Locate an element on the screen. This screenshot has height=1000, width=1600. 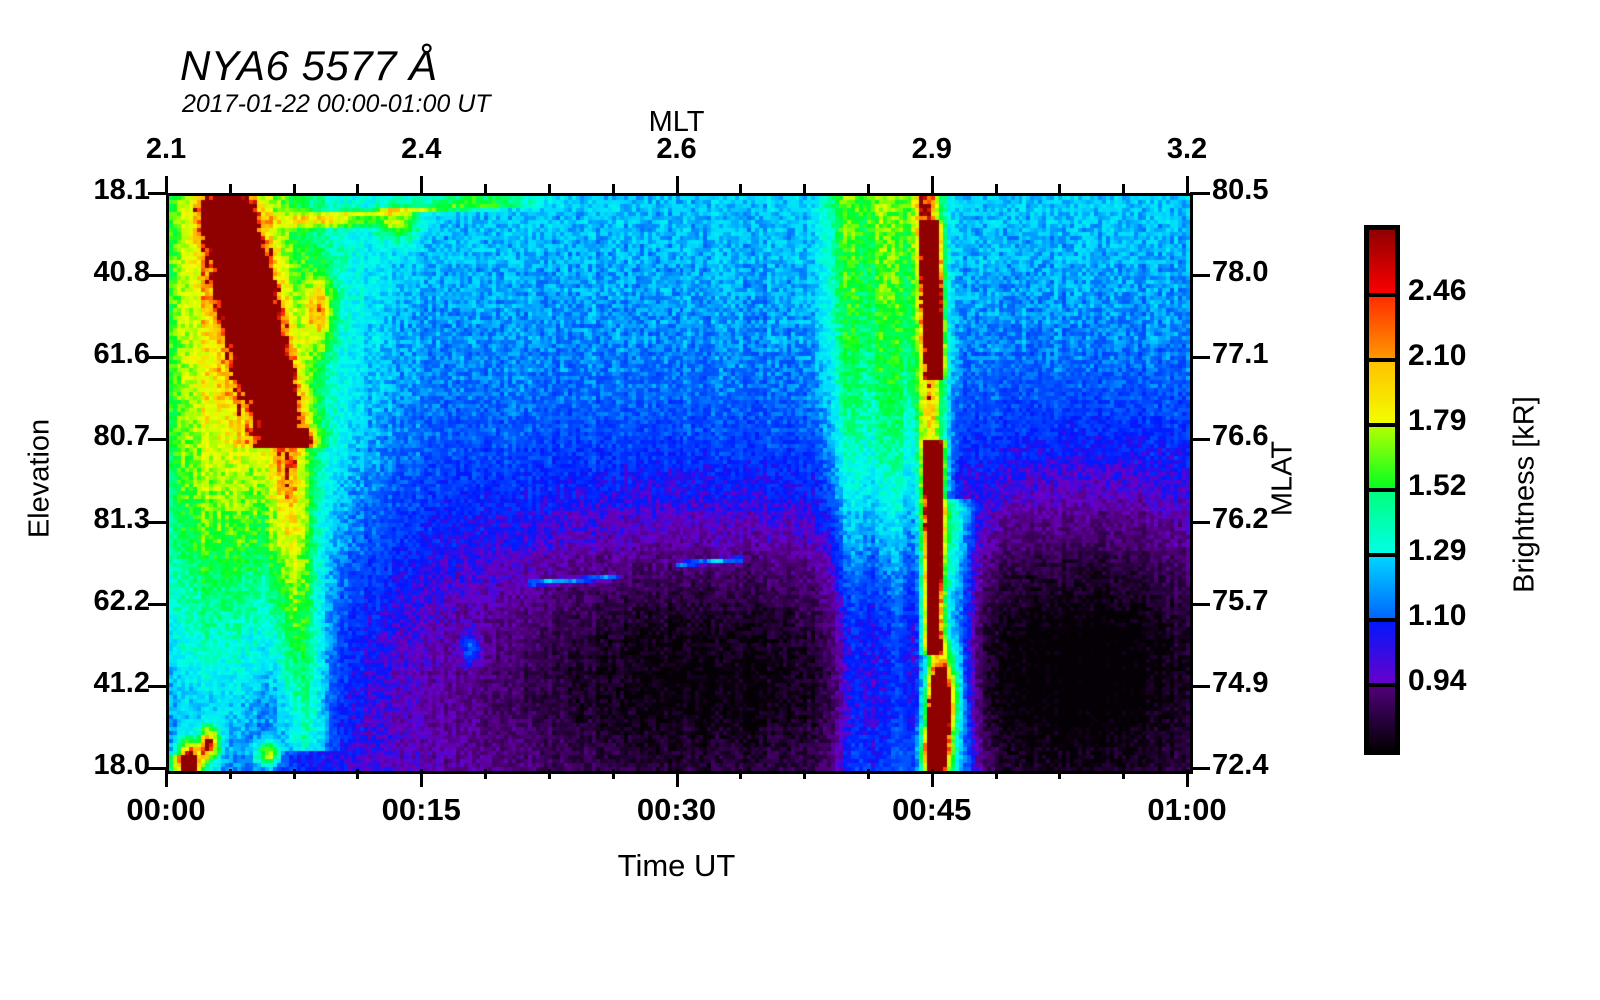
top-axis-ticklabel: 2.4 is located at coordinates (421, 149).